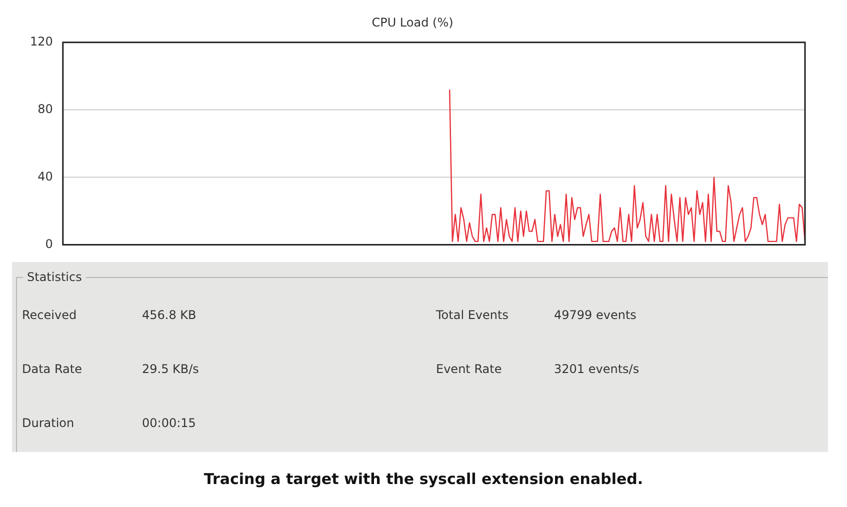 This screenshot has width=847, height=507. What do you see at coordinates (423, 479) in the screenshot?
I see `text: Tracing a target with the syscall extension enabled.` at bounding box center [423, 479].